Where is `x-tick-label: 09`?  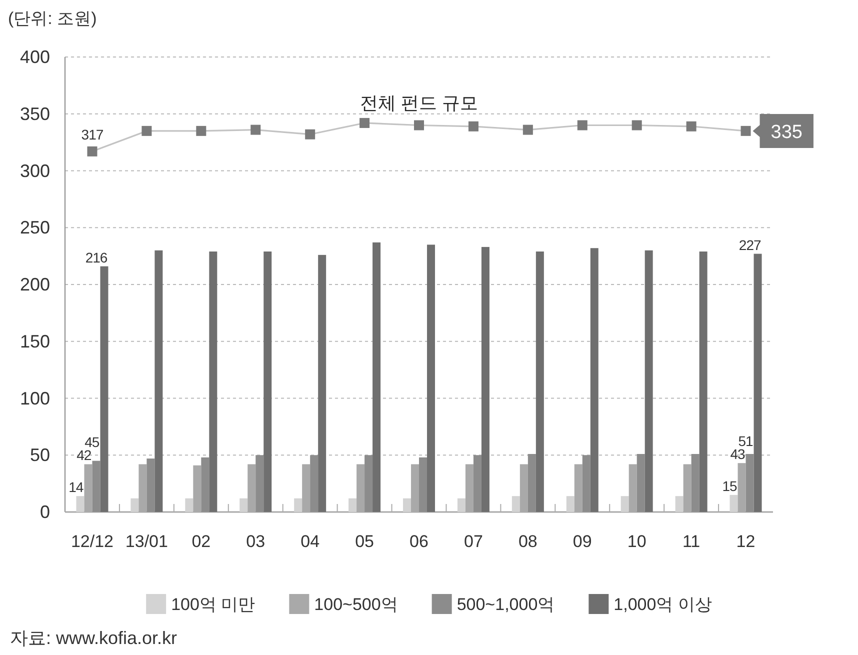 x-tick-label: 09 is located at coordinates (582, 541).